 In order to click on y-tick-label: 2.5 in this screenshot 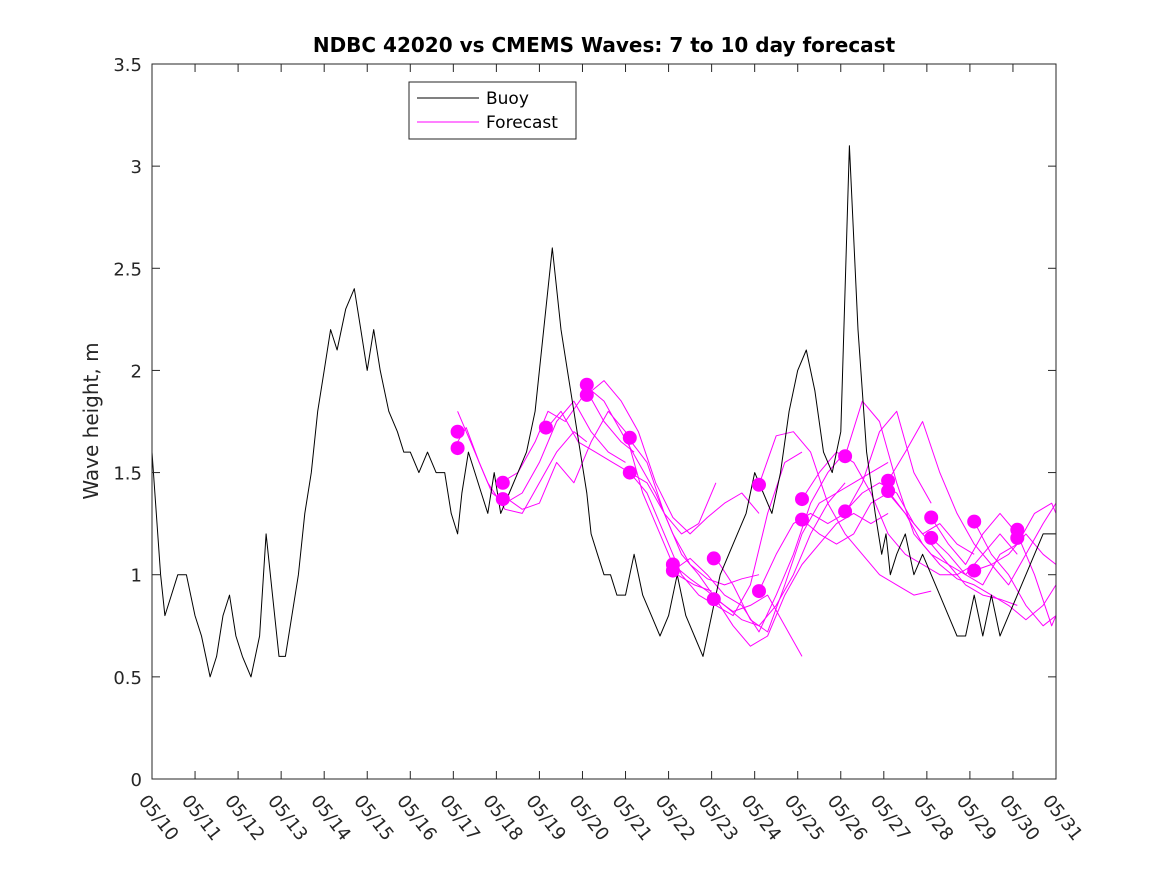, I will do `click(127, 269)`.